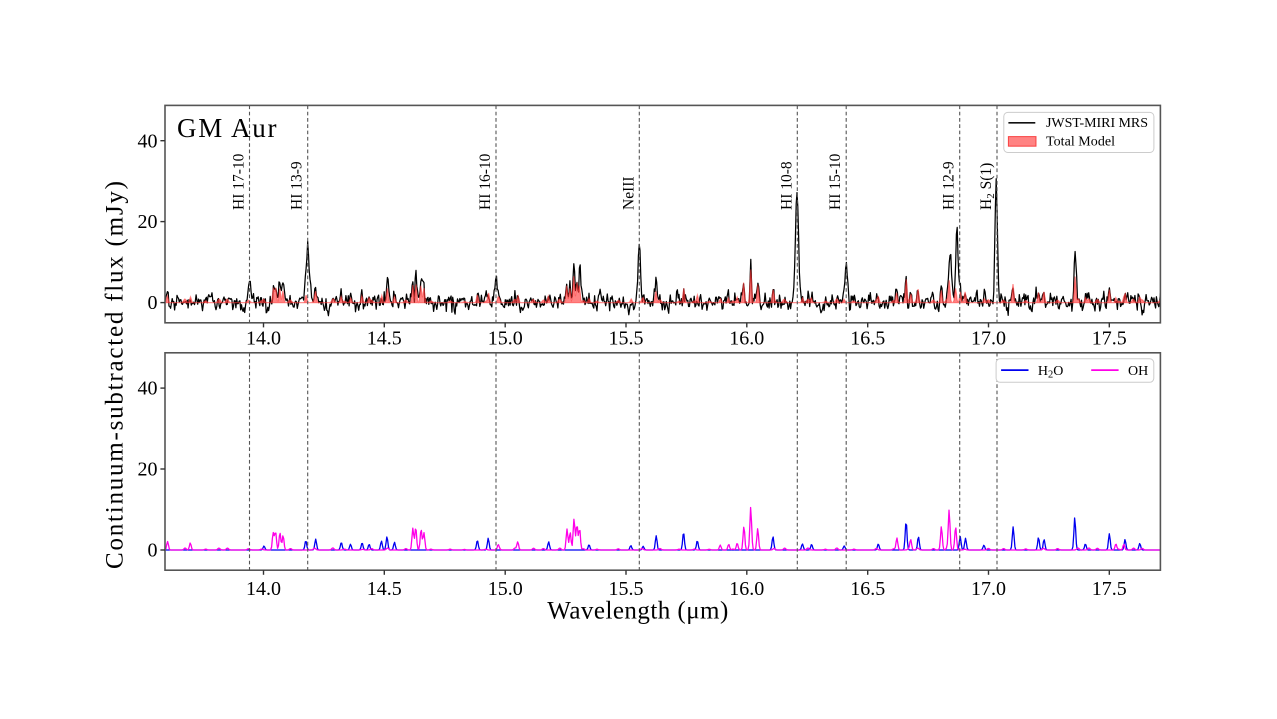 The width and height of the screenshot is (1277, 719). I want to click on svg-text: H2O, so click(1051, 372).